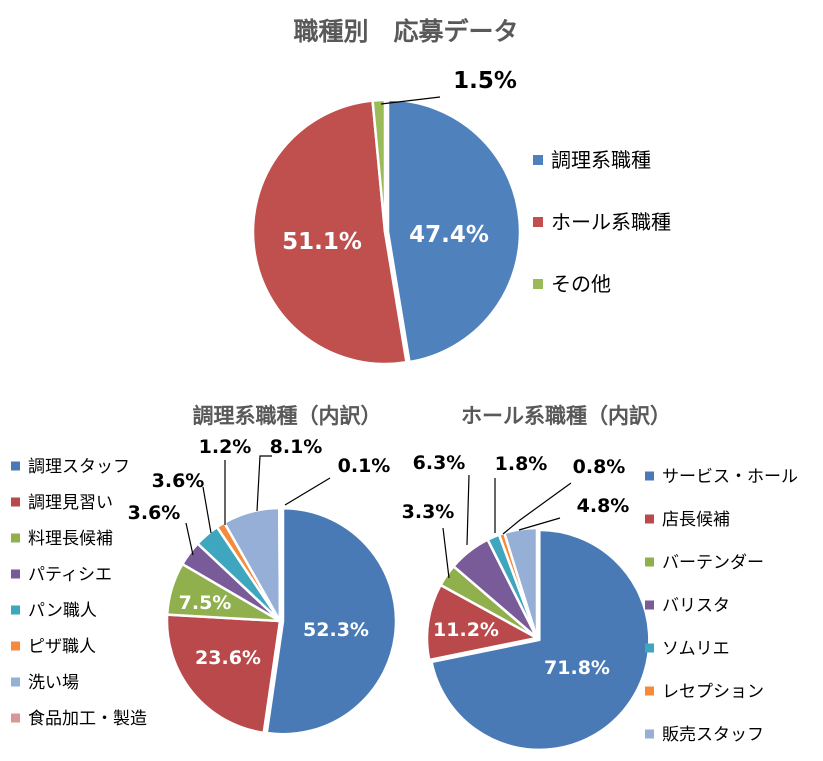 This screenshot has height=761, width=823. Describe the element at coordinates (225, 447) in the screenshot. I see `data-label: 1.2%` at that location.